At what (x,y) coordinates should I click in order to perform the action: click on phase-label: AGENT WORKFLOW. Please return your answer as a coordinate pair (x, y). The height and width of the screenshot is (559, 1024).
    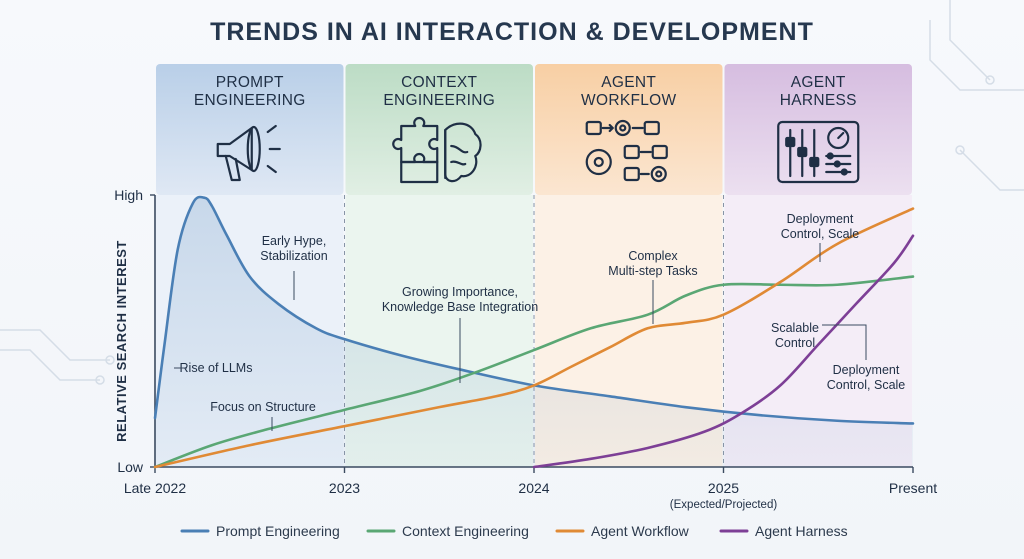
    Looking at the image, I should click on (628, 91).